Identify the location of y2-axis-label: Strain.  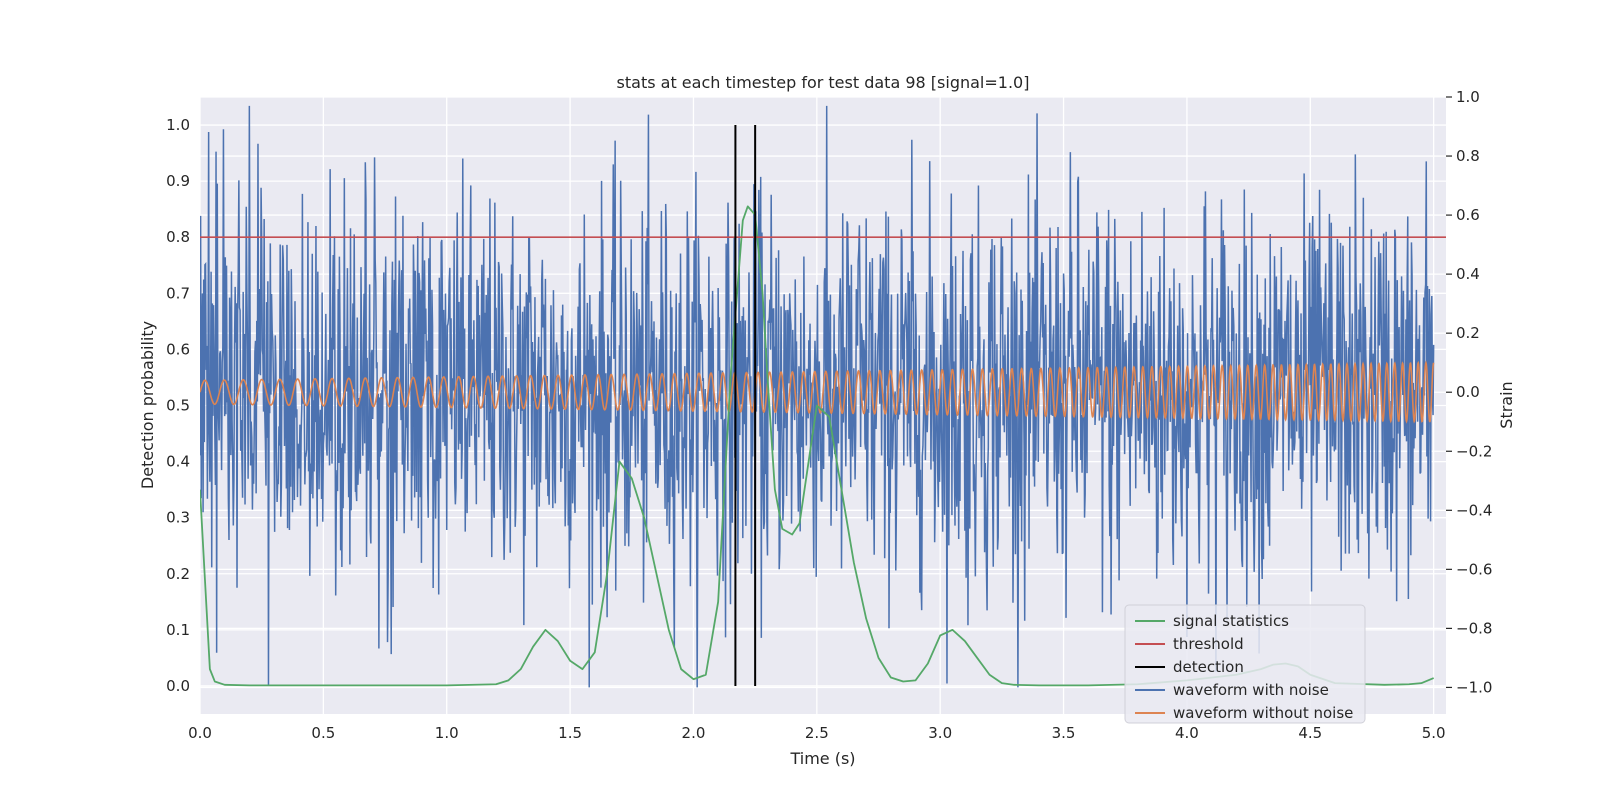
(1506, 404).